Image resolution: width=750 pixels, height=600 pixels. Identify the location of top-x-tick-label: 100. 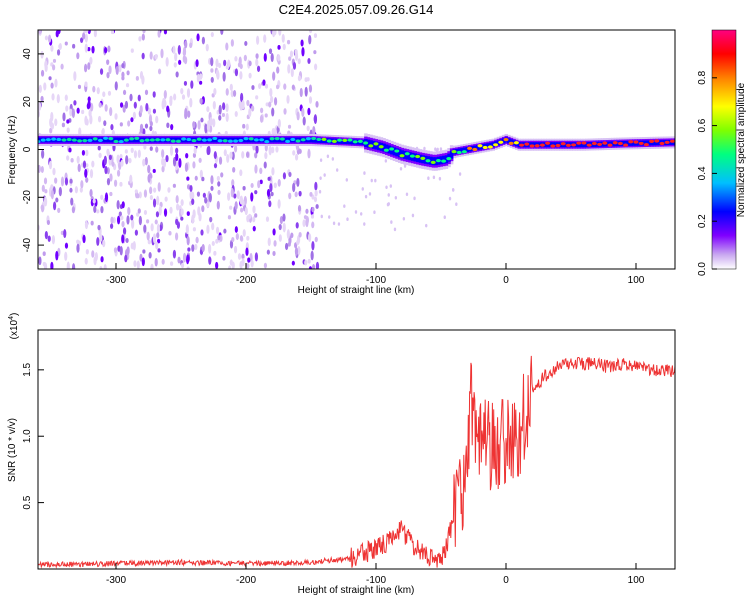
(636, 280).